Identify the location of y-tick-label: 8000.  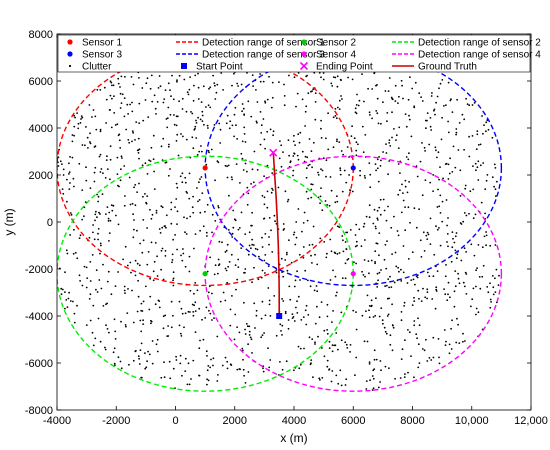
(41, 35).